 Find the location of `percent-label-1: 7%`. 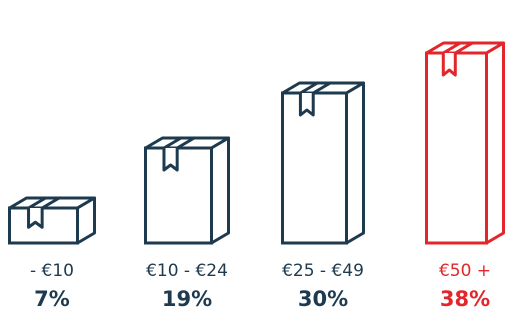

percent-label-1: 7% is located at coordinates (52, 299).